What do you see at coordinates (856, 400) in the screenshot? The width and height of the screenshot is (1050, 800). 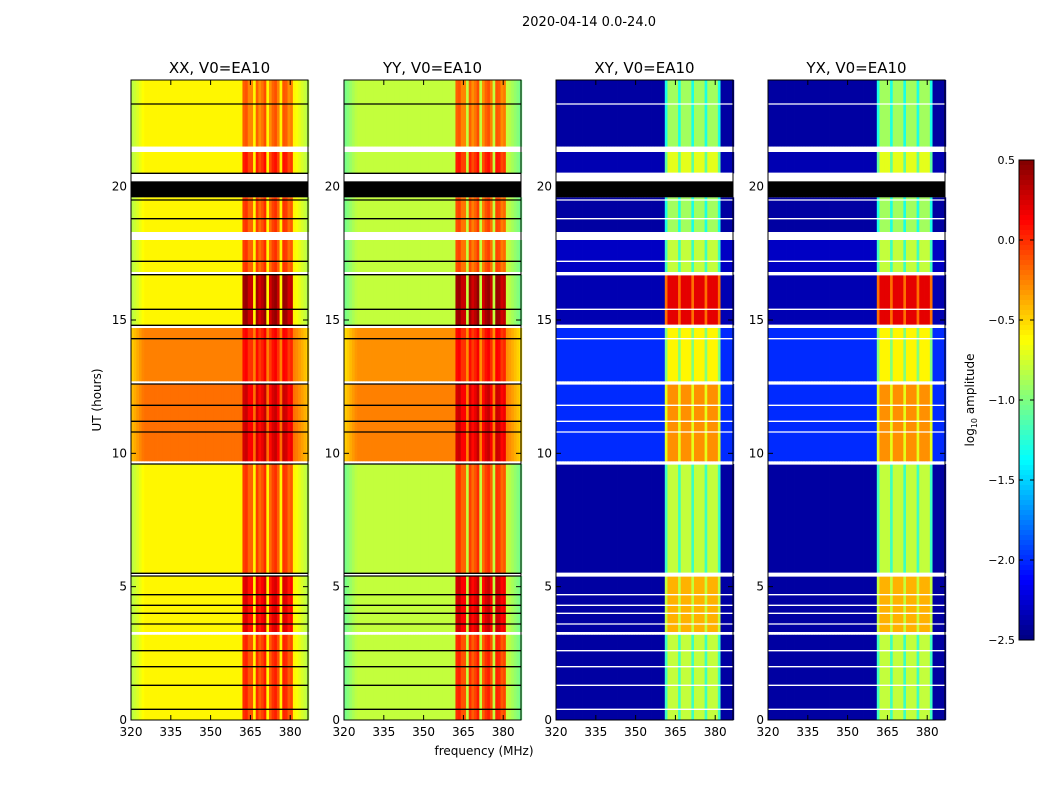 I see `panel-frame` at bounding box center [856, 400].